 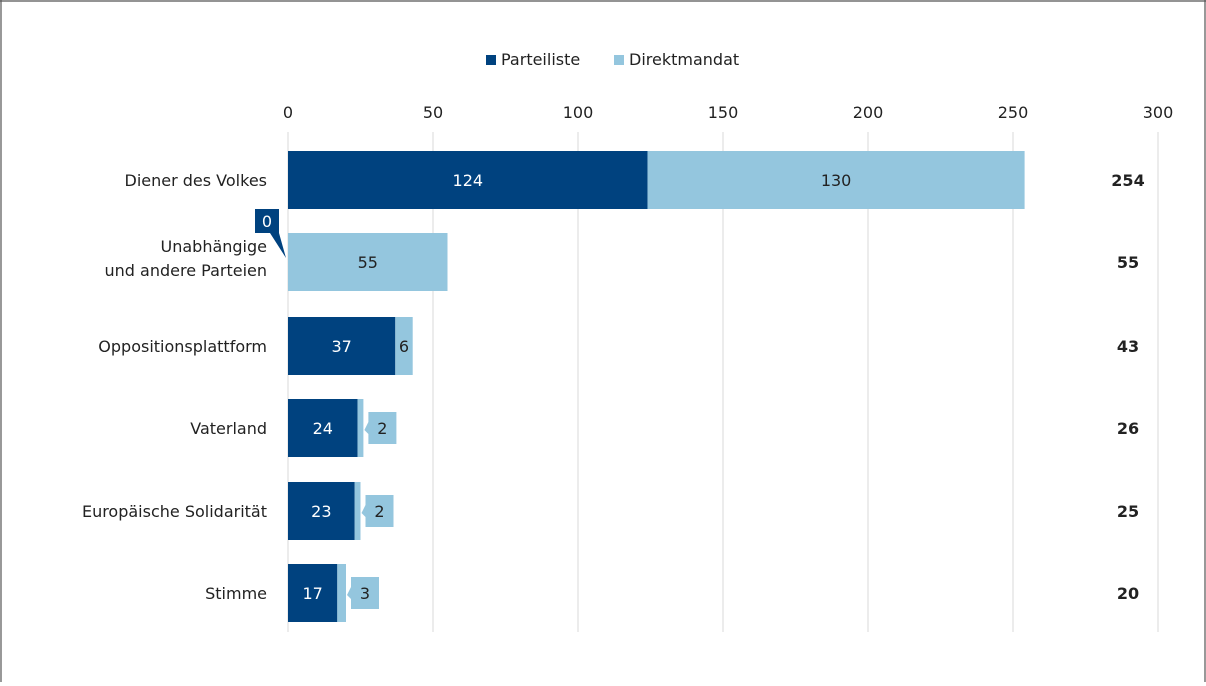 I want to click on bar-direktmandat-stimme, so click(x=341, y=593).